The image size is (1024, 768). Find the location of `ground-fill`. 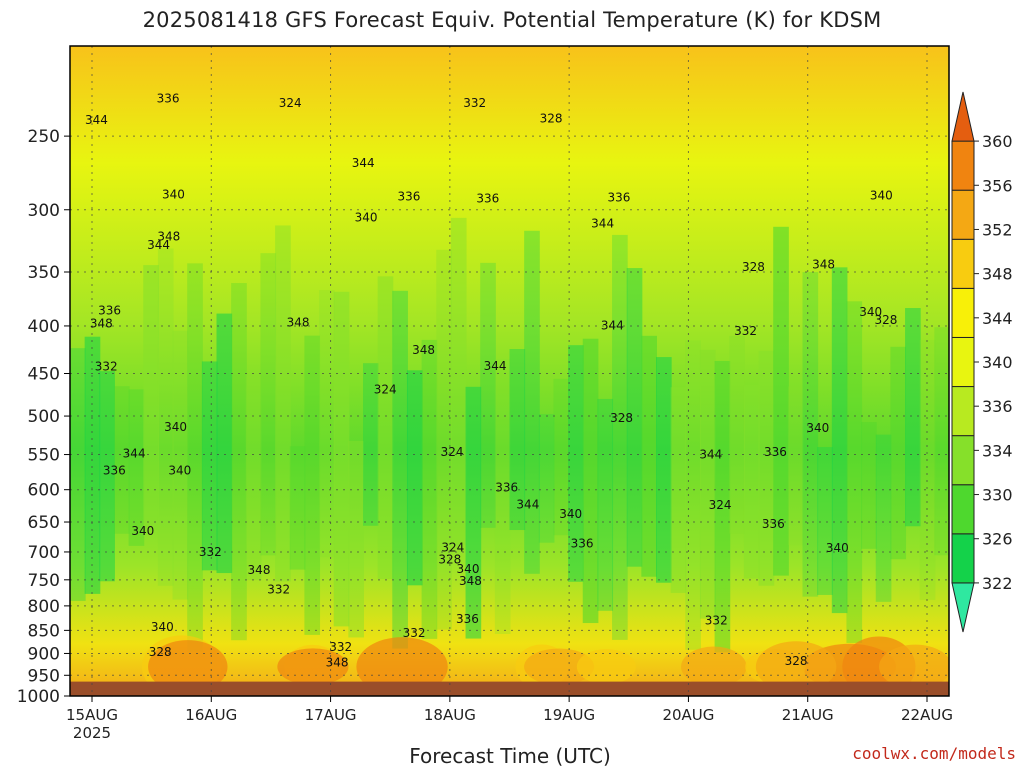

ground-fill is located at coordinates (509, 688).